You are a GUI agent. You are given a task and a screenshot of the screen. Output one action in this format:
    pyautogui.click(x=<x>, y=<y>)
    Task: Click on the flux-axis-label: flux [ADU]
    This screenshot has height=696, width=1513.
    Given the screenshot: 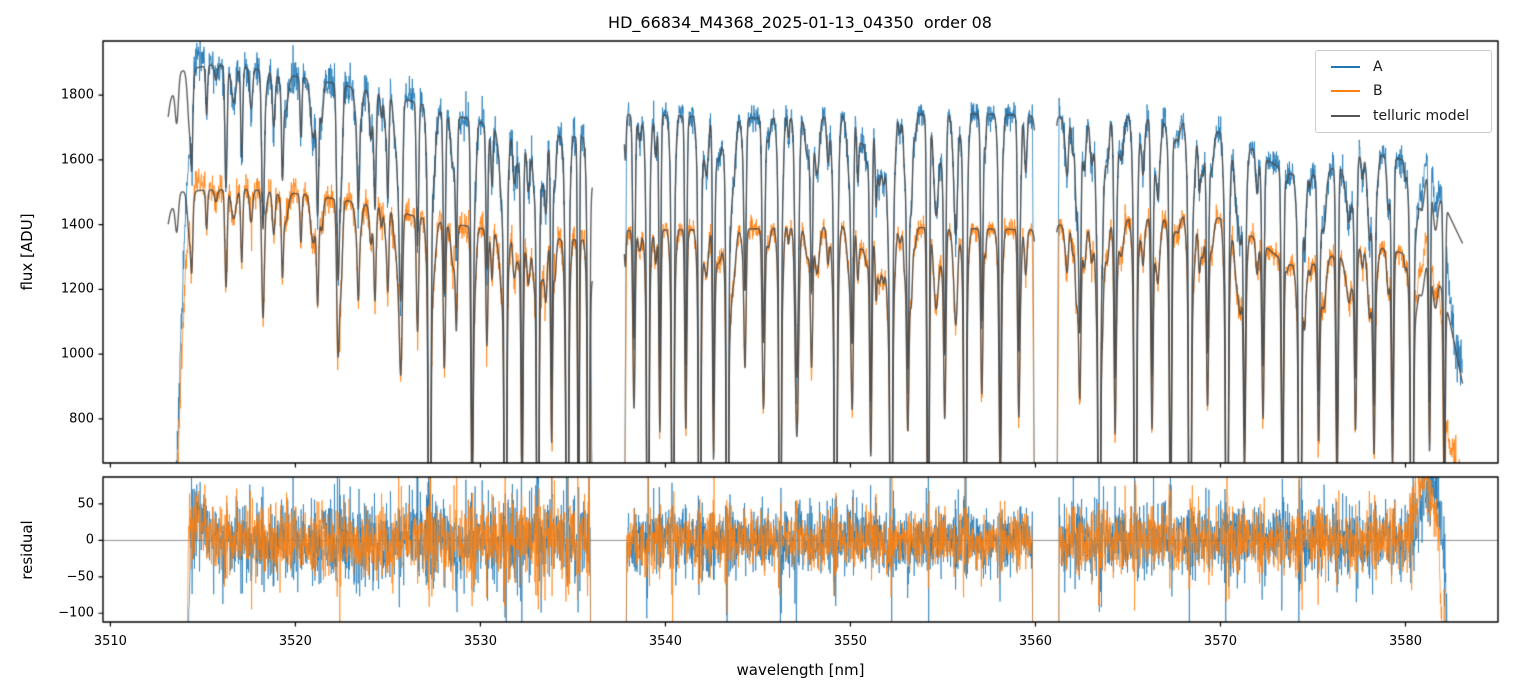 What is the action you would take?
    pyautogui.click(x=27, y=252)
    